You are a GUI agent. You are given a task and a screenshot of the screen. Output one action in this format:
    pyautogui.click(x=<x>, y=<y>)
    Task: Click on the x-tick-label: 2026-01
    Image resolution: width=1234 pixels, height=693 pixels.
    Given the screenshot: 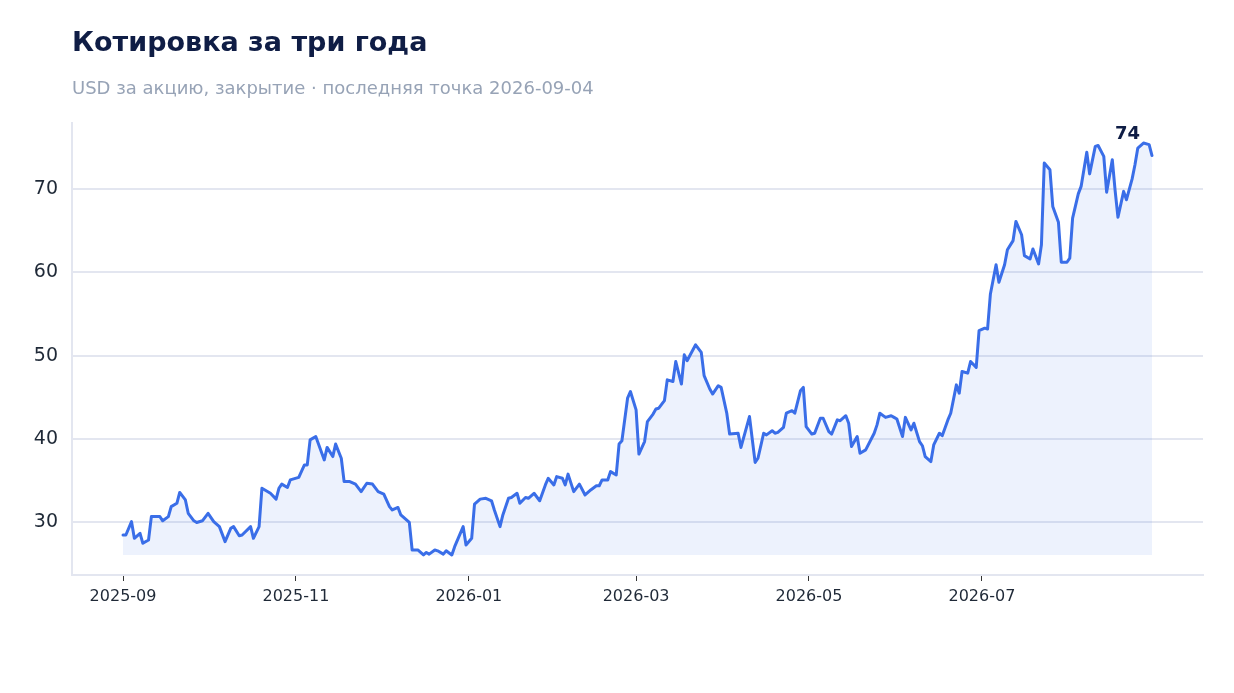 What is the action you would take?
    pyautogui.click(x=469, y=595)
    